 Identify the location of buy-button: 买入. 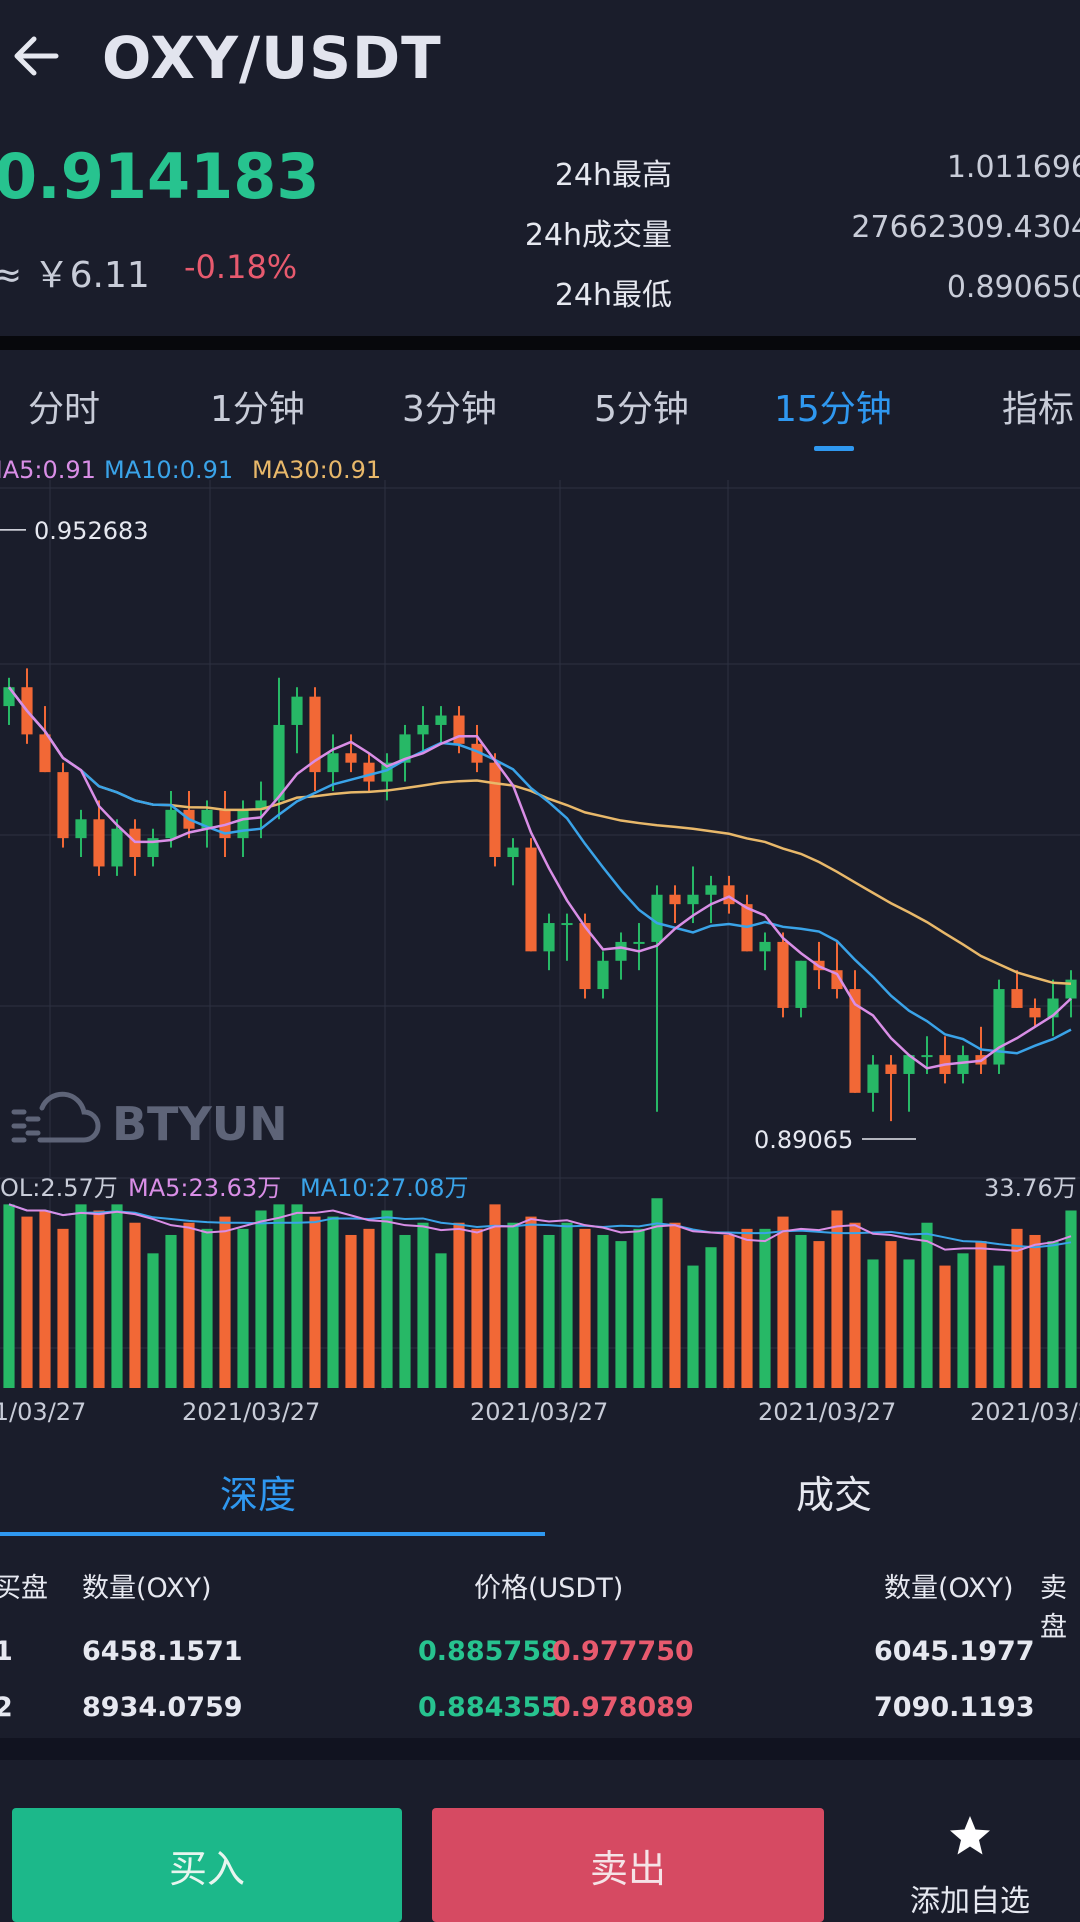
(207, 1865).